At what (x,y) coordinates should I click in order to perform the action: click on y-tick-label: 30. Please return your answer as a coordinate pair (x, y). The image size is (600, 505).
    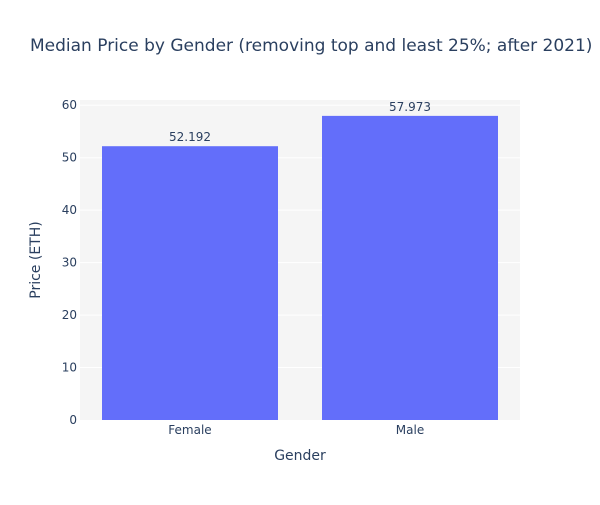
    Looking at the image, I should click on (69, 263).